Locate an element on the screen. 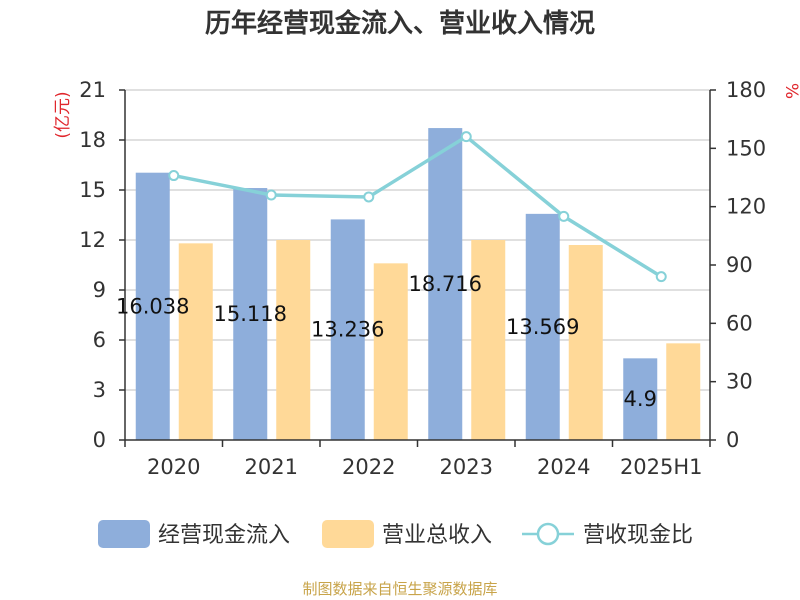 Image resolution: width=800 pixels, height=600 pixels. x-tick-label: 2022 is located at coordinates (368, 467).